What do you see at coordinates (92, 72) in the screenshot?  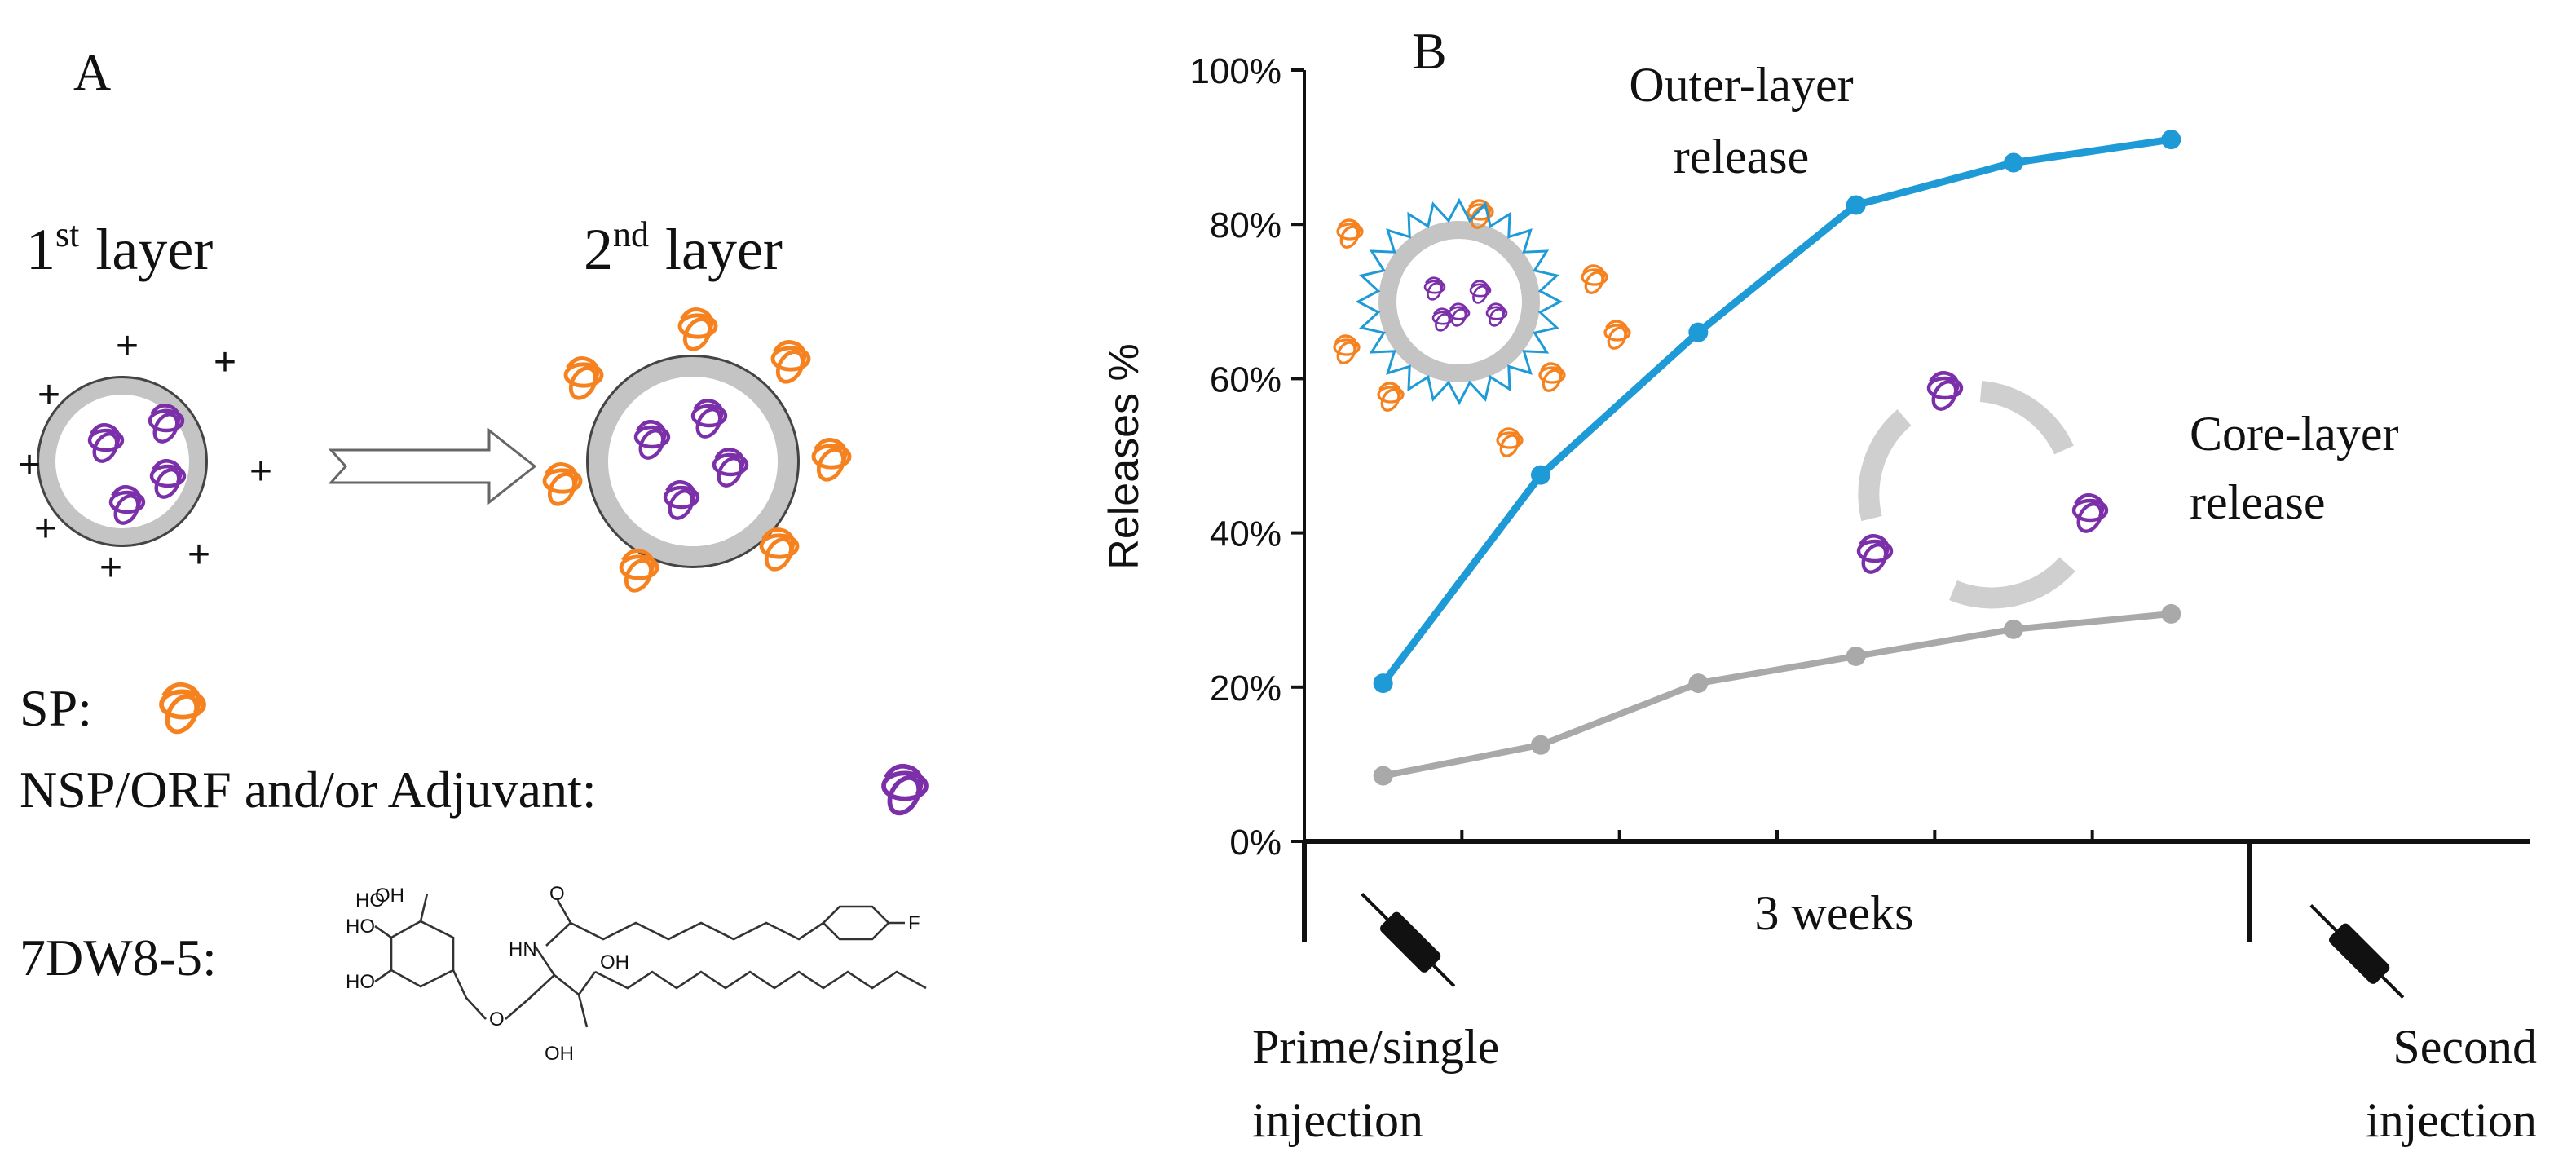 I see `panel-label: A` at bounding box center [92, 72].